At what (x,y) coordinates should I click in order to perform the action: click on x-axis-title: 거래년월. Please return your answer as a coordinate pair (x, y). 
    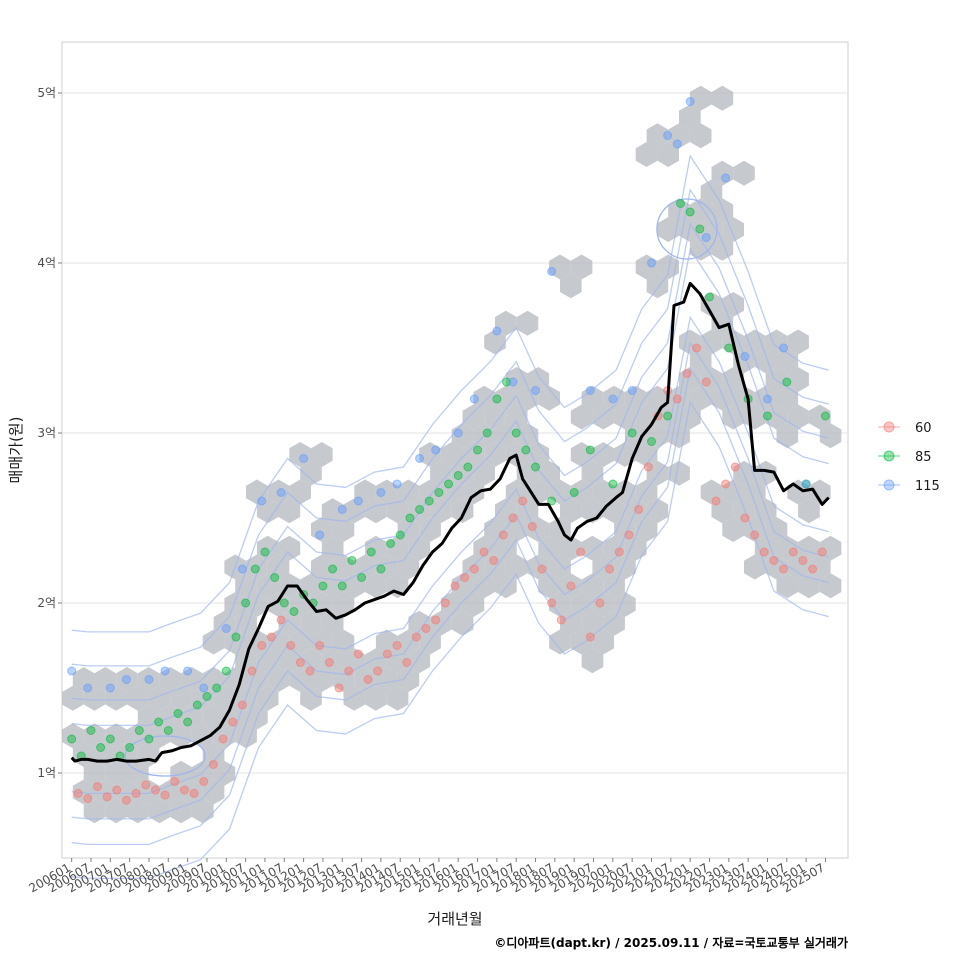
    Looking at the image, I should click on (454, 919).